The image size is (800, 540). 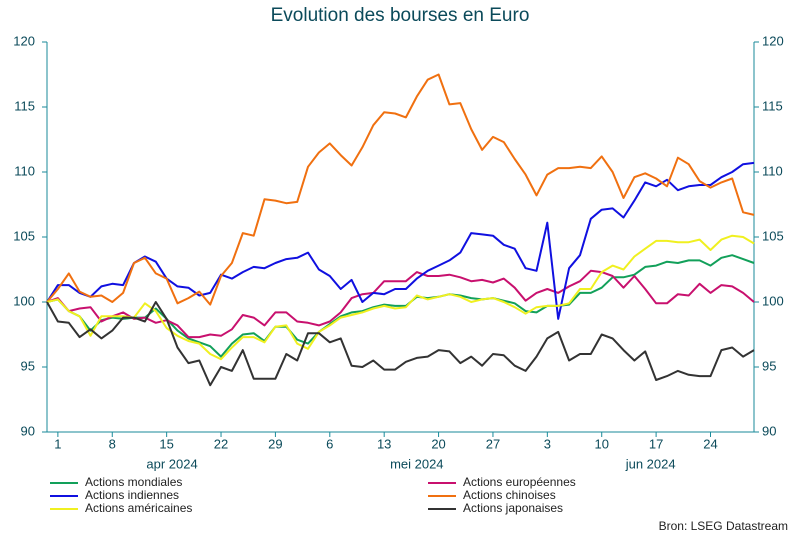 What do you see at coordinates (710, 443) in the screenshot?
I see `x-tick-label: 24` at bounding box center [710, 443].